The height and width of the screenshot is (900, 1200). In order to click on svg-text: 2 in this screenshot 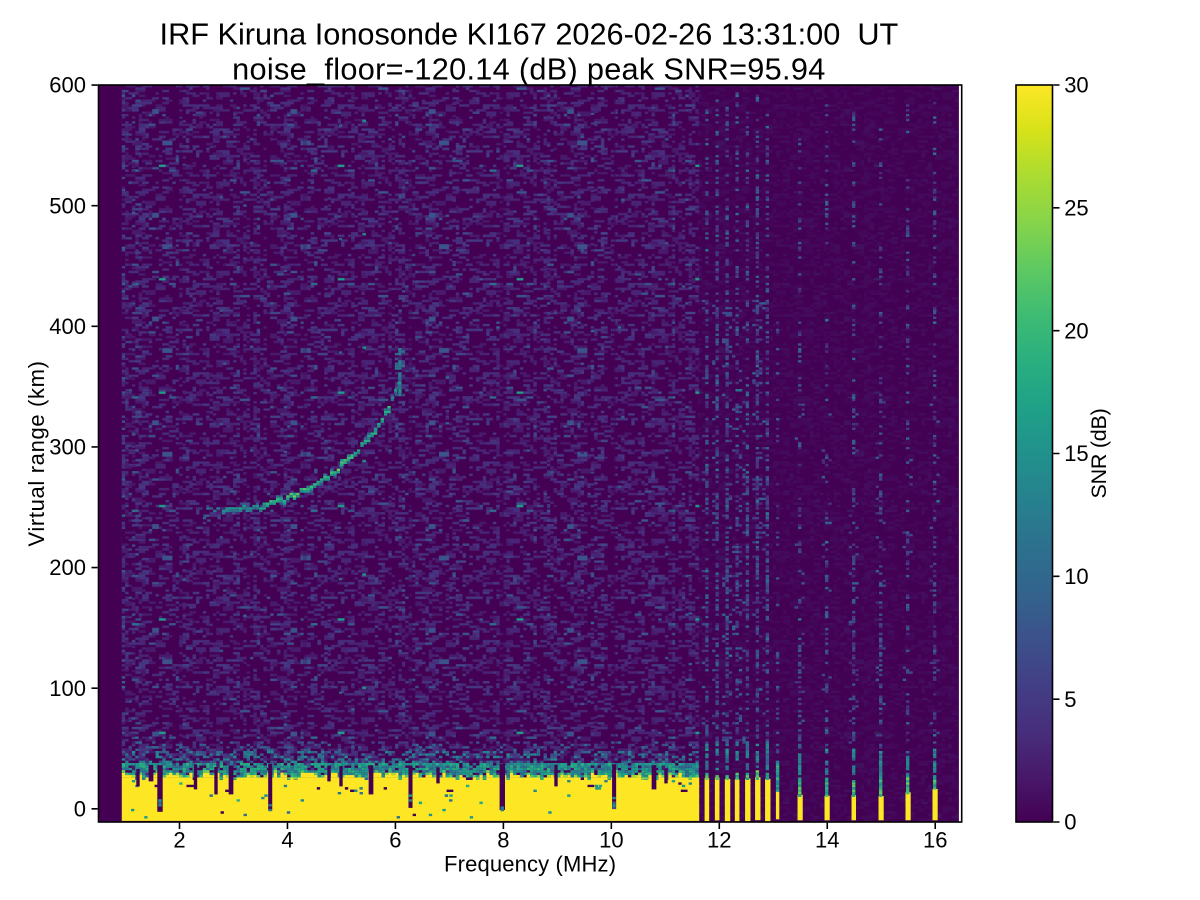, I will do `click(179, 840)`.